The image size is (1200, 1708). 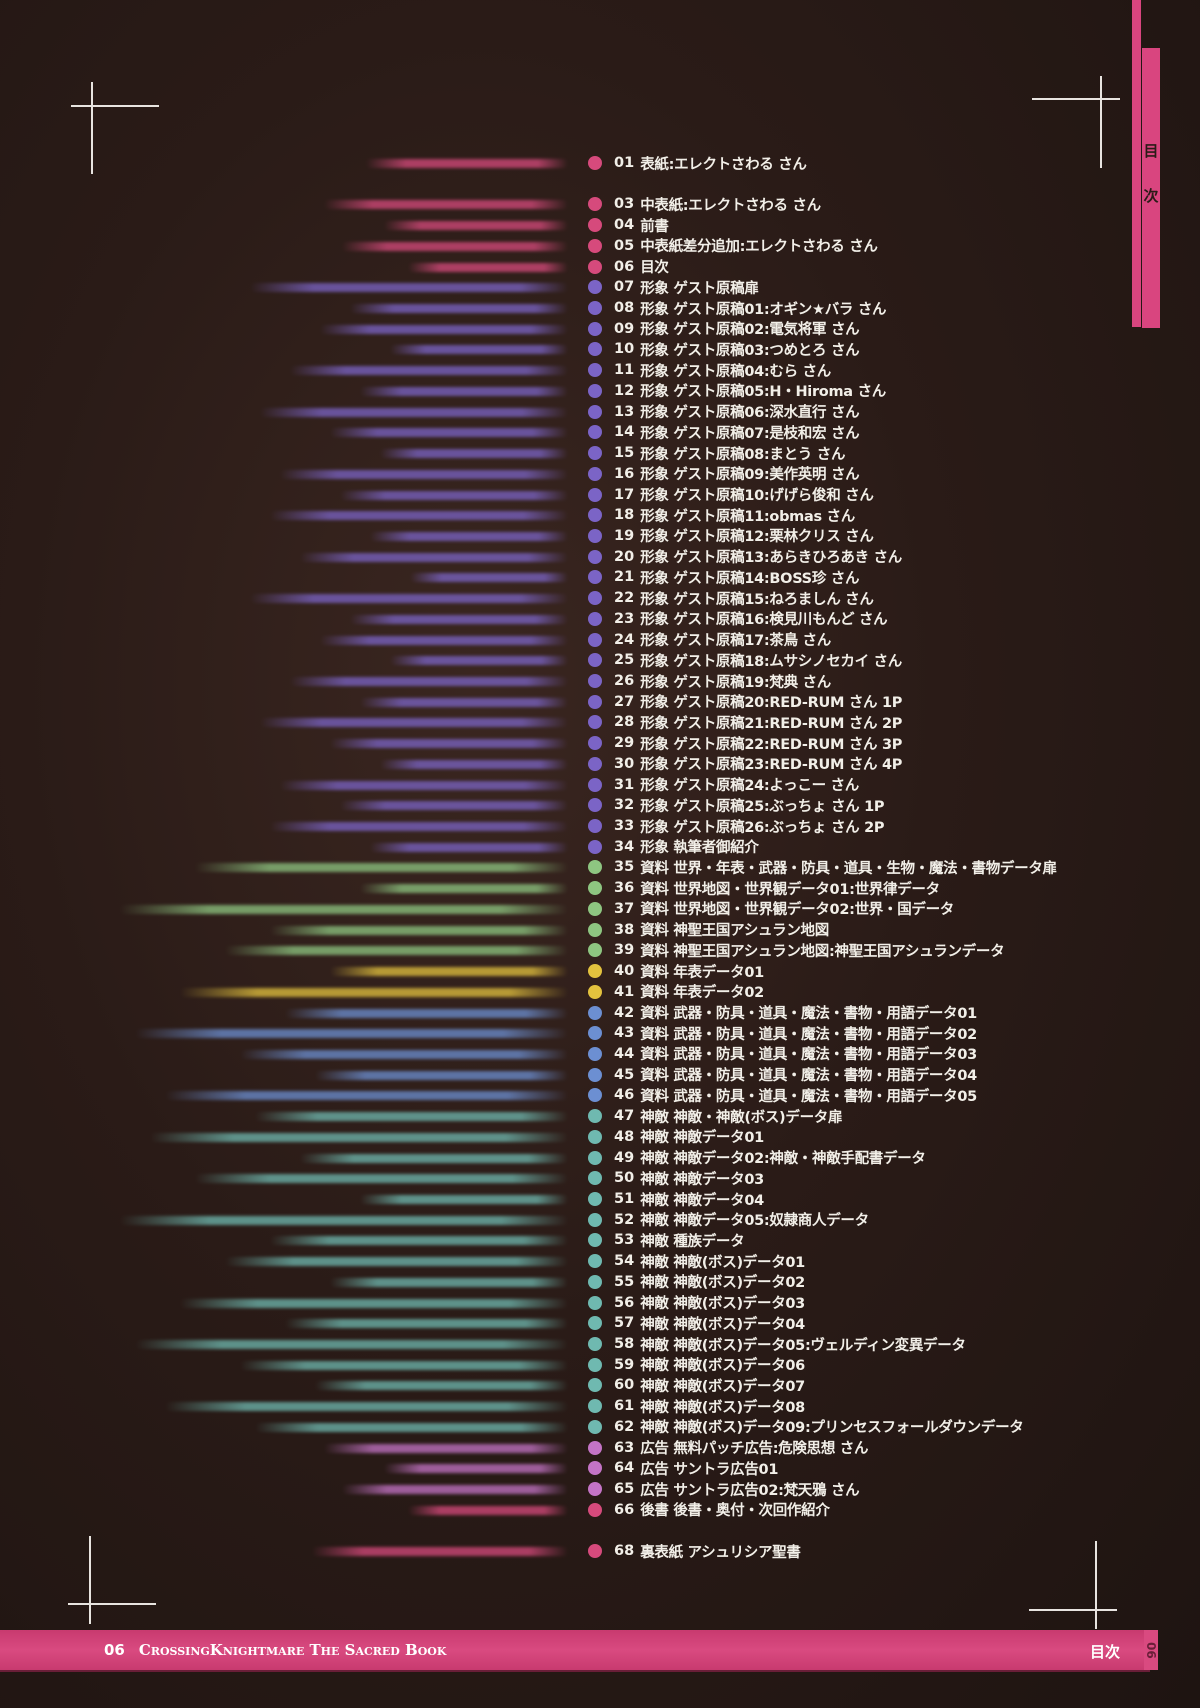 I want to click on toc-item: 53 神敵 種族データ, so click(x=666, y=1240).